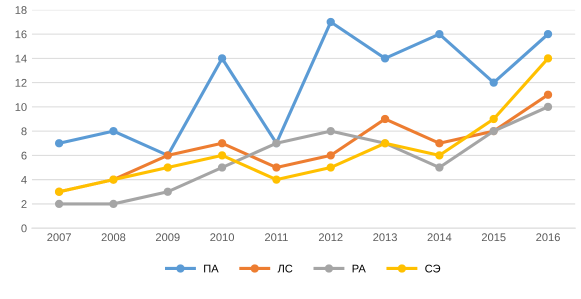  What do you see at coordinates (359, 268) in the screenshot?
I see `legend-label: РА` at bounding box center [359, 268].